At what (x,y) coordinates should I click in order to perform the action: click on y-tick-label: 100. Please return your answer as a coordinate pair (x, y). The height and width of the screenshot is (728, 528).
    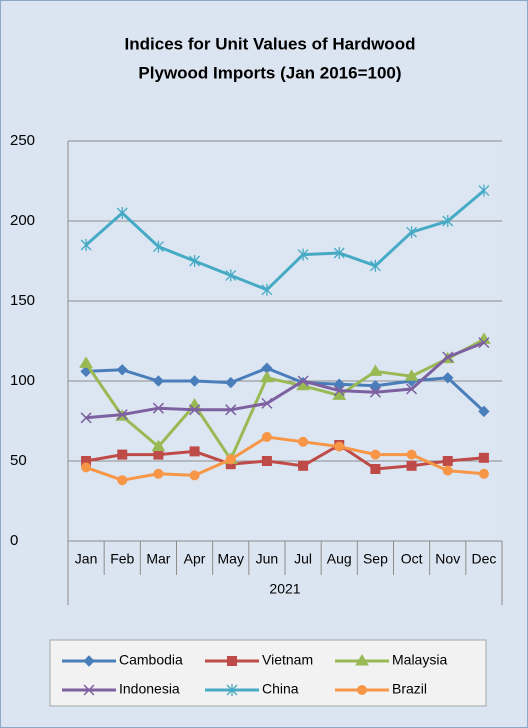
    Looking at the image, I should click on (22, 380).